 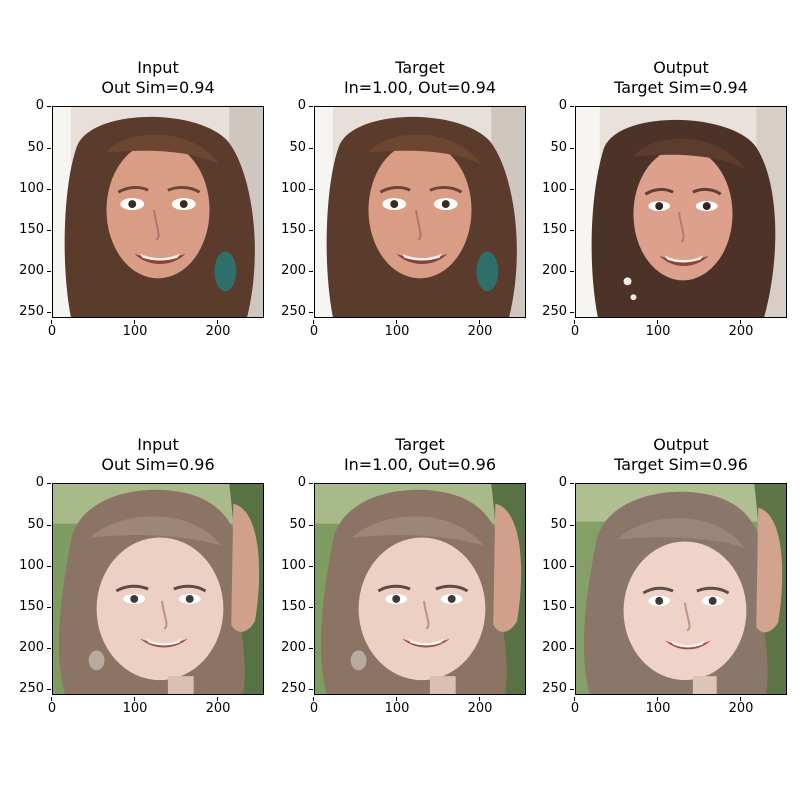 I want to click on panel-input-row-1: Input Out Sim=0.94, so click(x=141, y=222).